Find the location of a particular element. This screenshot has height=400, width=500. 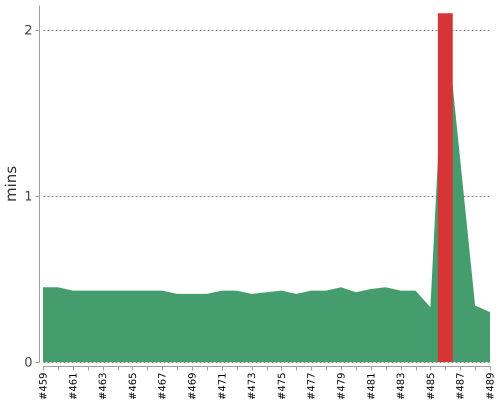

x-tick-label: #481 is located at coordinates (372, 386).